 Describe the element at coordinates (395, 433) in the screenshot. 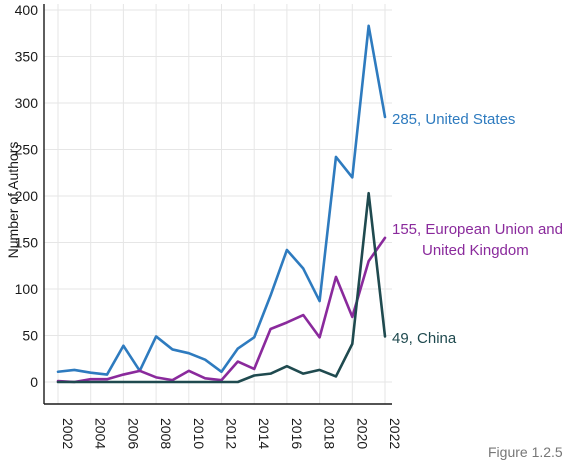

I see `x-tick-label: 2022` at that location.